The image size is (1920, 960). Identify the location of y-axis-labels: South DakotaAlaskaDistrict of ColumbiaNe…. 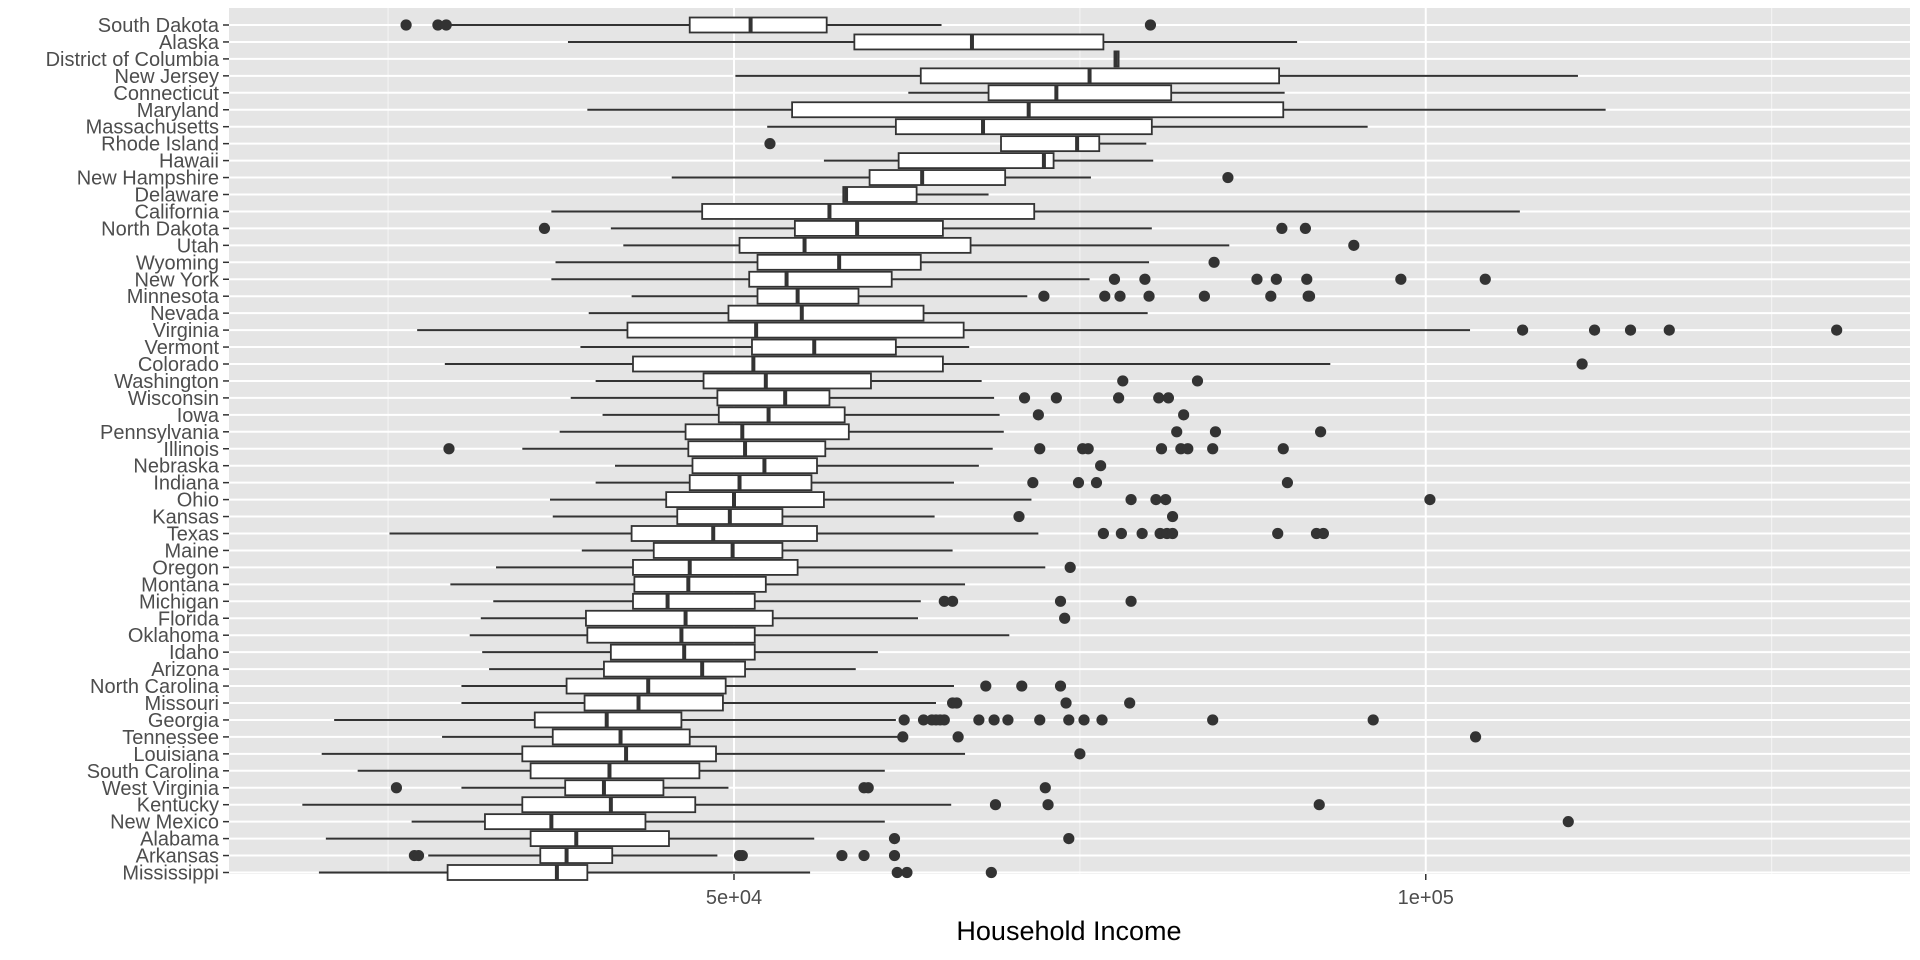
(137, 450).